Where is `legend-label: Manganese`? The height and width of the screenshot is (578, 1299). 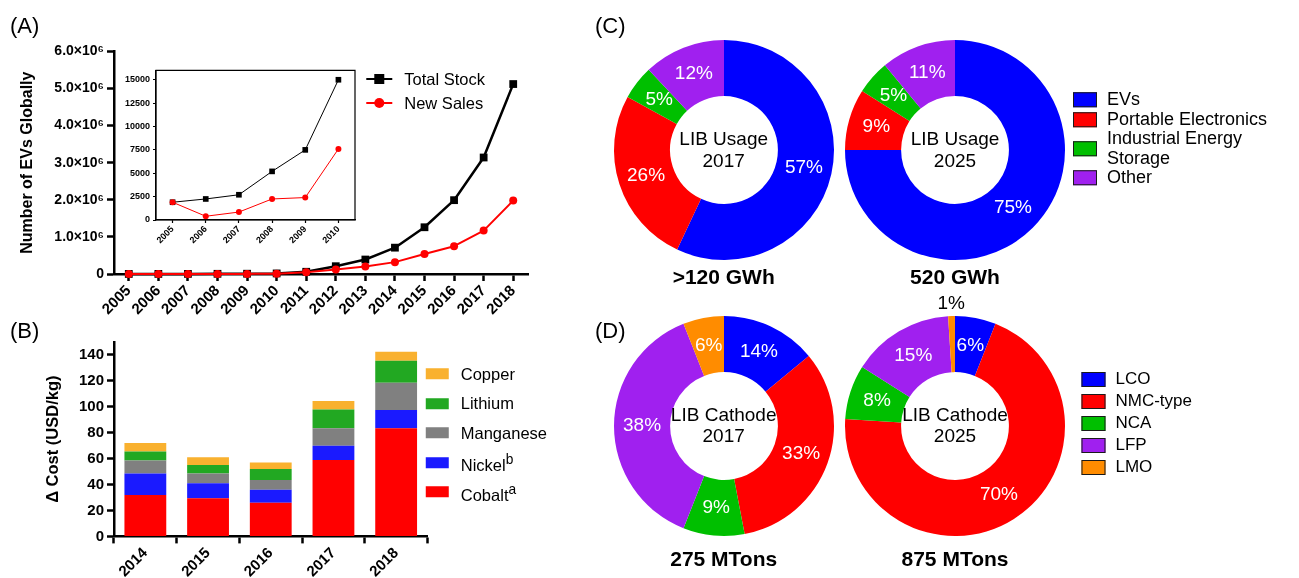 legend-label: Manganese is located at coordinates (503, 433).